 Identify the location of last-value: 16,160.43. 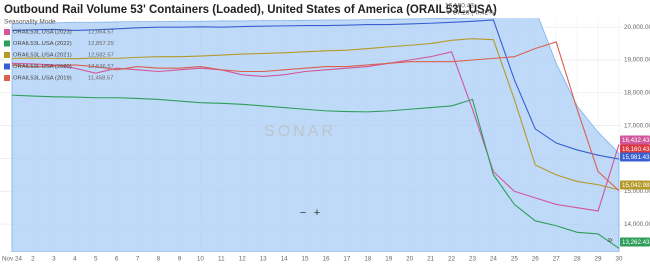
(459, 6).